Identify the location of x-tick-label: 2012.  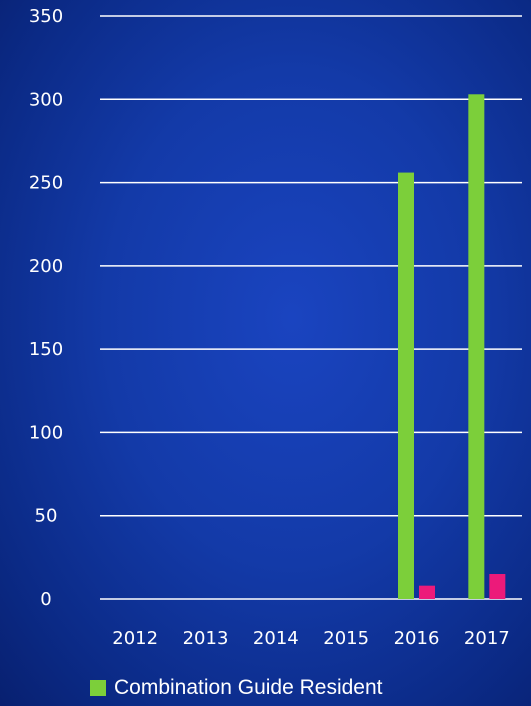
(135, 638).